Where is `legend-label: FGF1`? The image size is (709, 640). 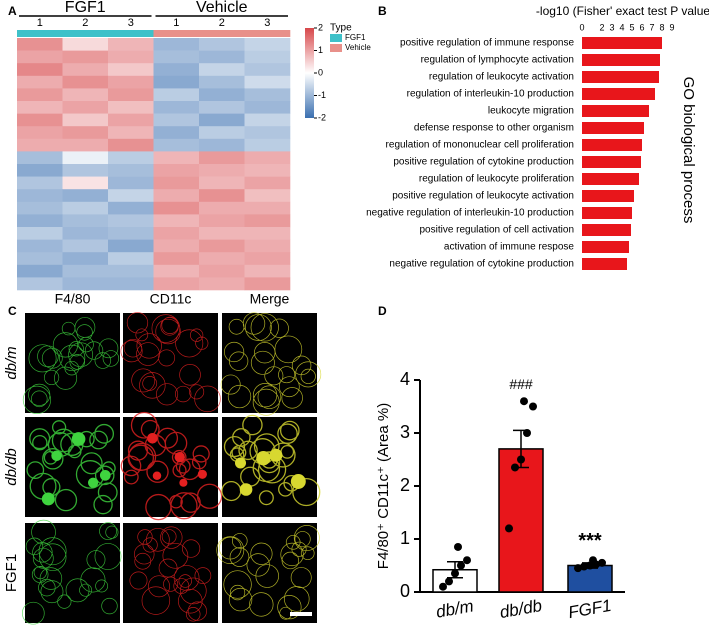
legend-label: FGF1 is located at coordinates (355, 37).